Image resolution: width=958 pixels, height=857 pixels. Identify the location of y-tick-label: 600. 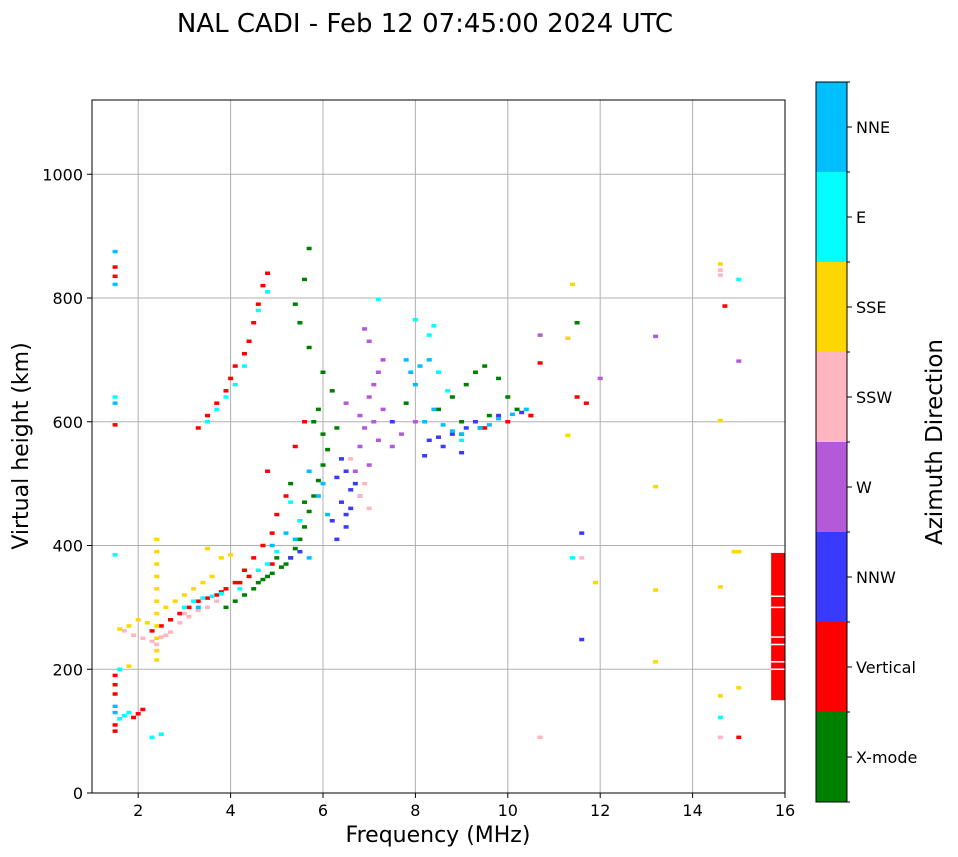
(67, 422).